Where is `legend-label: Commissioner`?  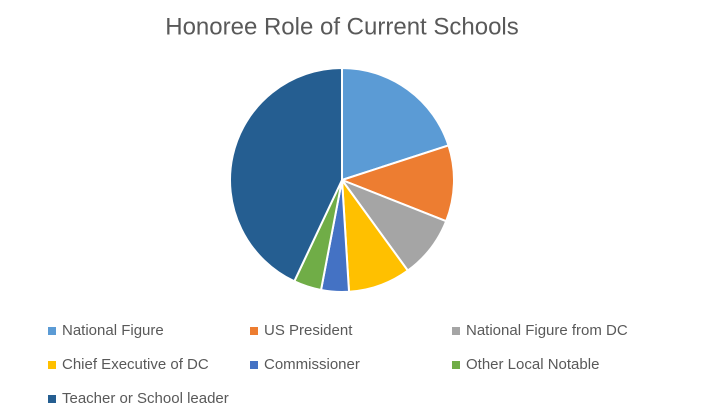 legend-label: Commissioner is located at coordinates (312, 364).